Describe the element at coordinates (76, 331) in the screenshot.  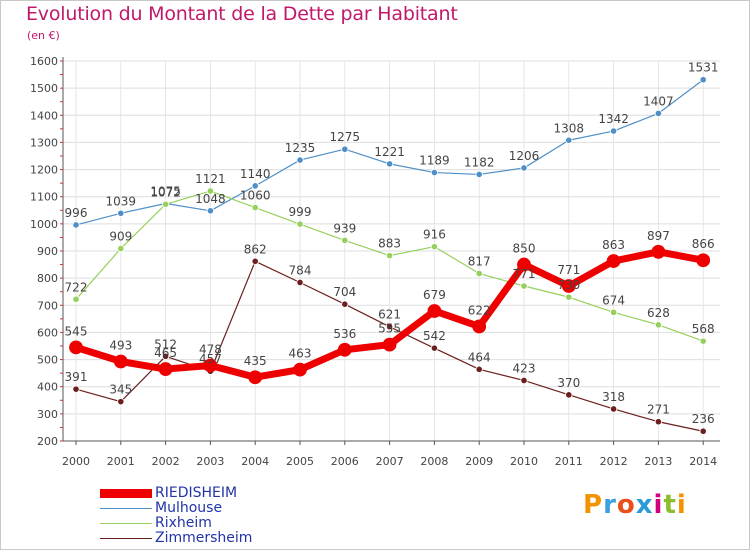
I see `data-label-riedisheim: 545` at that location.